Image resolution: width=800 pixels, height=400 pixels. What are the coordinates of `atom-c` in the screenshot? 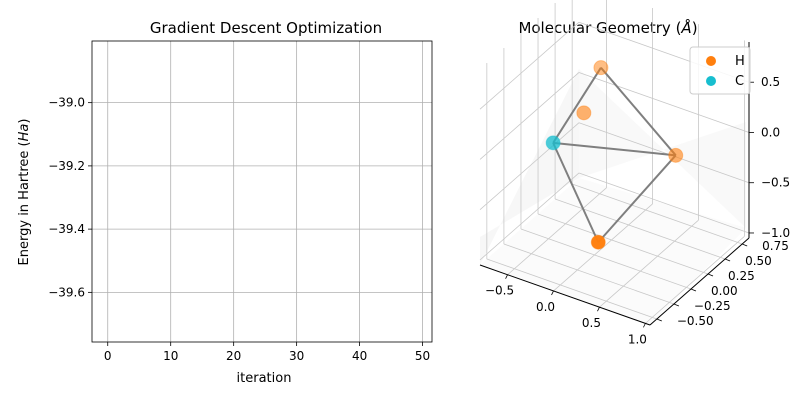 It's located at (553, 143).